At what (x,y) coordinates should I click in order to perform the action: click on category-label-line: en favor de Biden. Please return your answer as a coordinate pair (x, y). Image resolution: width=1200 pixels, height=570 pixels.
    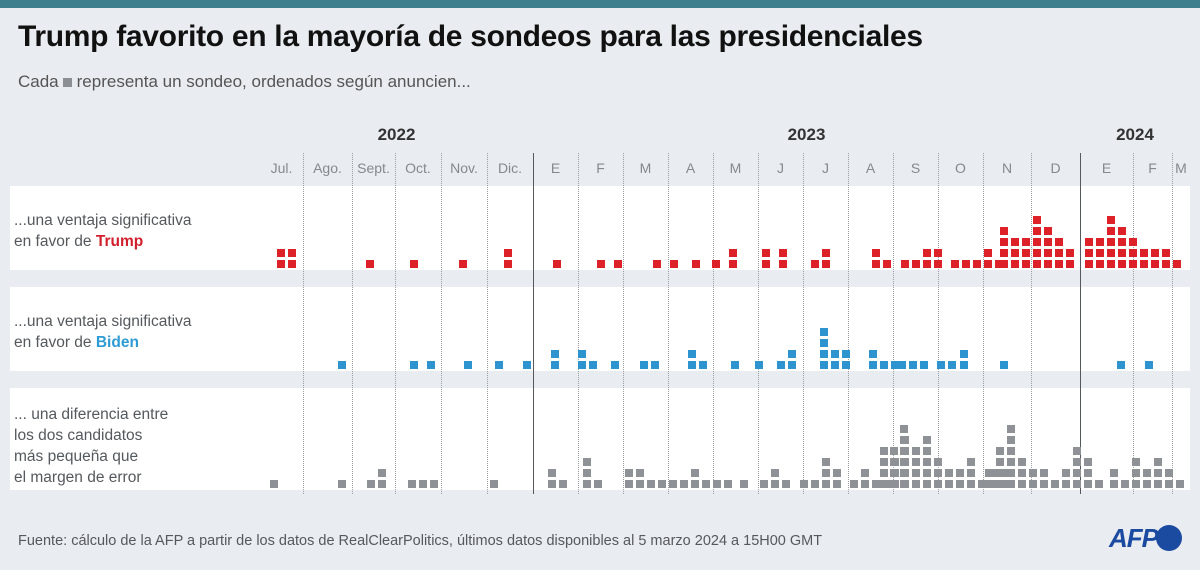
    Looking at the image, I should click on (103, 342).